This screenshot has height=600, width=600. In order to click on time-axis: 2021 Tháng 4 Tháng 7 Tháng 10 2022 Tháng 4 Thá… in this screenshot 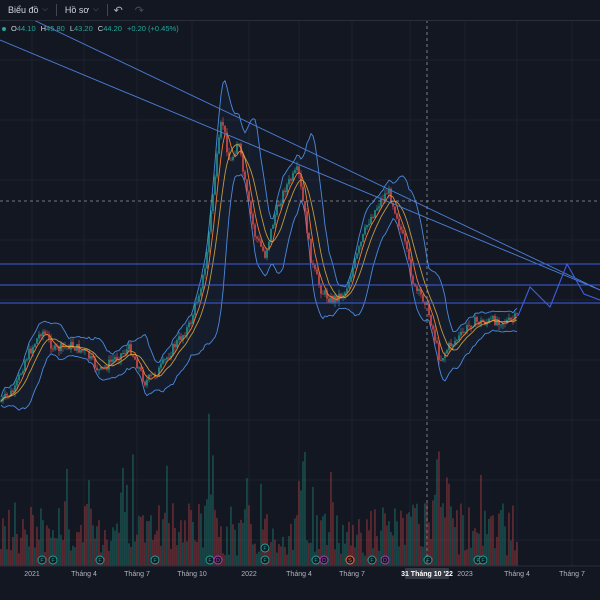, I will do `click(300, 582)`.